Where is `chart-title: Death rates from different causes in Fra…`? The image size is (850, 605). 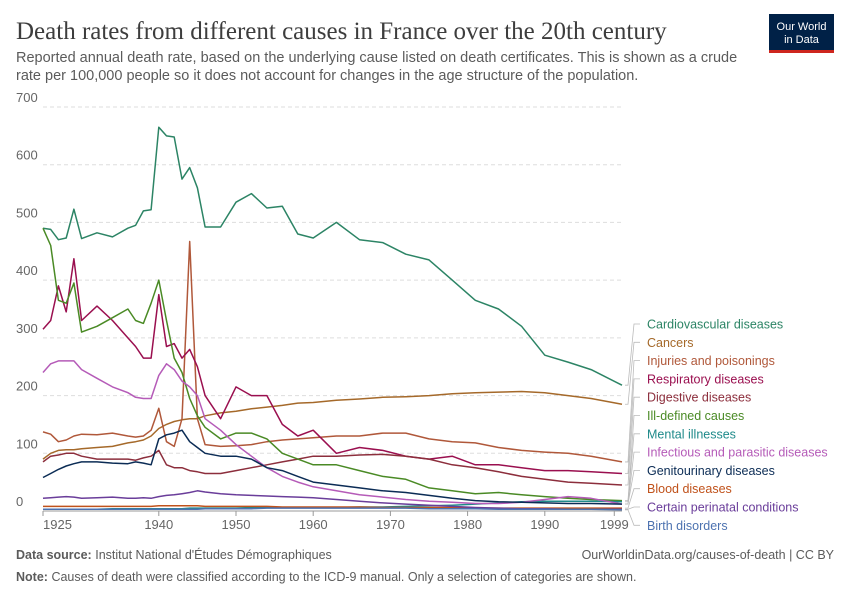 chart-title: Death rates from different causes in Fra… is located at coordinates (341, 31).